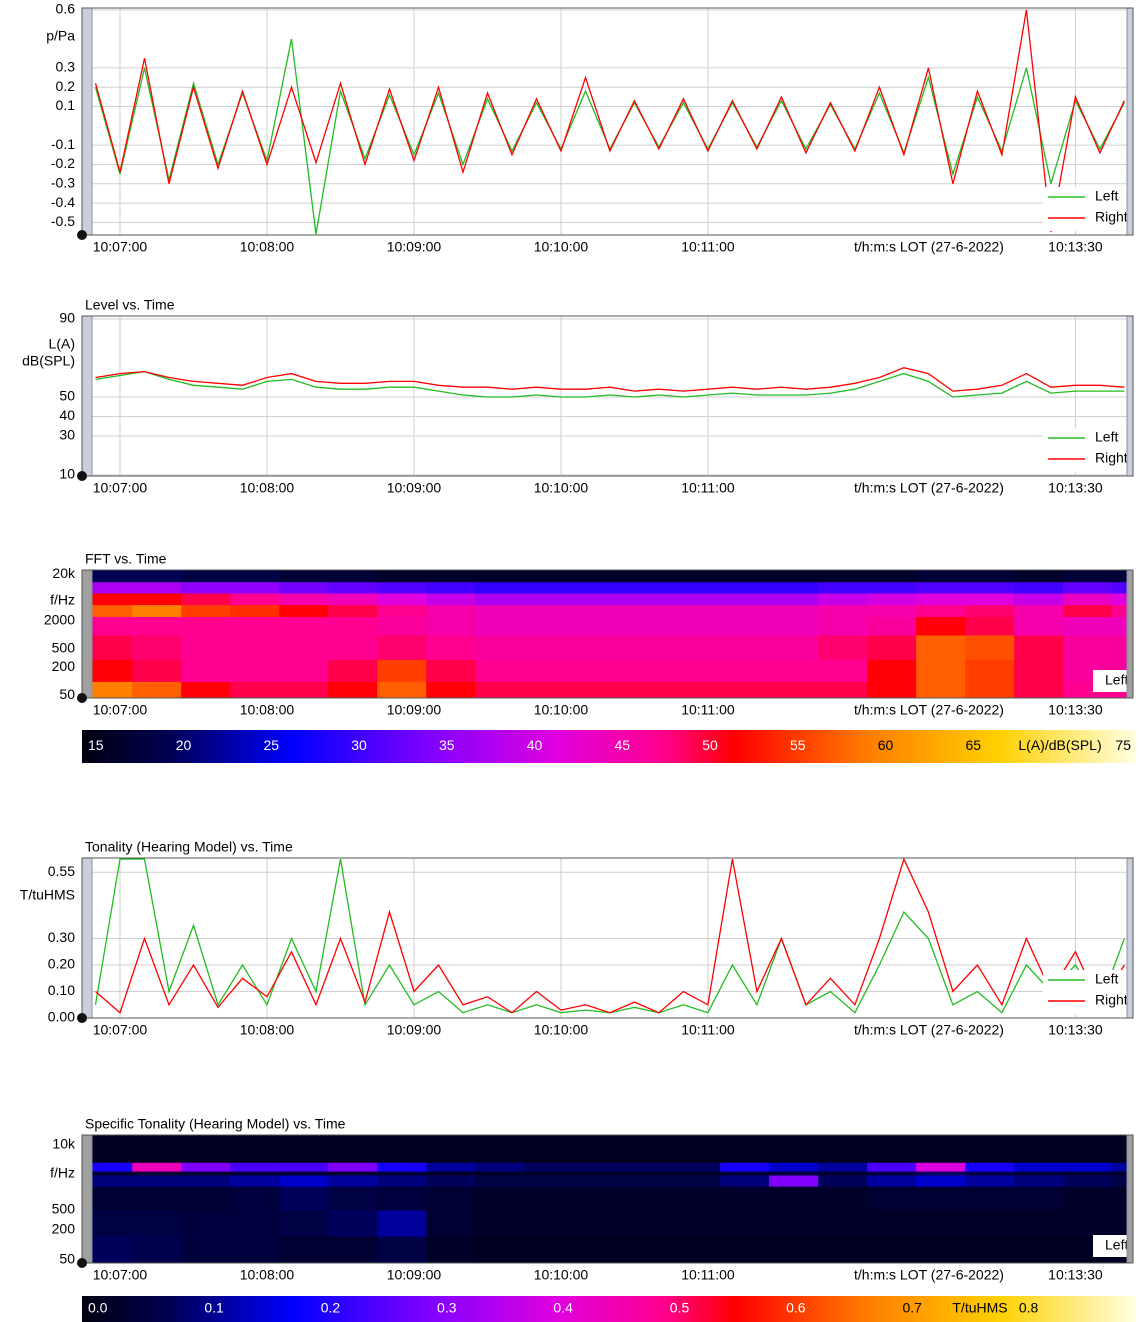 Image resolution: width=1141 pixels, height=1322 pixels. Describe the element at coordinates (64, 573) in the screenshot. I see `y-tick-label: 20k` at that location.